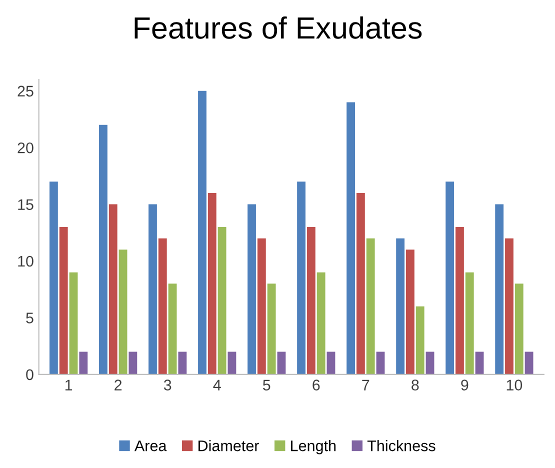 This screenshot has width=555, height=468. What do you see at coordinates (26, 204) in the screenshot?
I see `y-tick-label: 15` at bounding box center [26, 204].